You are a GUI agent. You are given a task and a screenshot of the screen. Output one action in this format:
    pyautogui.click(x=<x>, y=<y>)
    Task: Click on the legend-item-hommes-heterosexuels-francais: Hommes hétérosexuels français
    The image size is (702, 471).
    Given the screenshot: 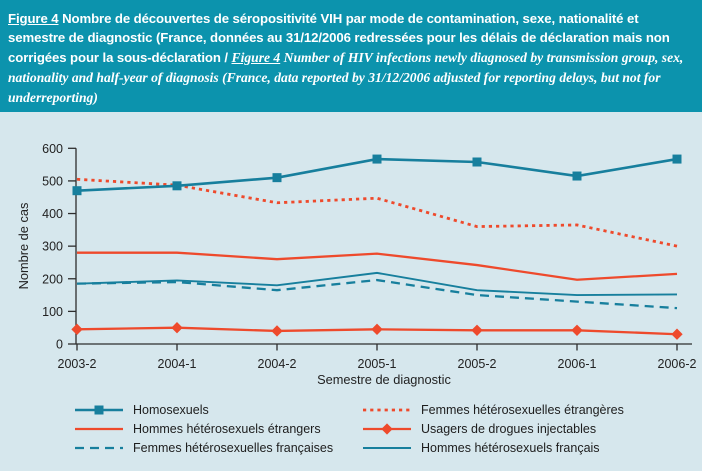 What is the action you would take?
    pyautogui.click(x=493, y=448)
    